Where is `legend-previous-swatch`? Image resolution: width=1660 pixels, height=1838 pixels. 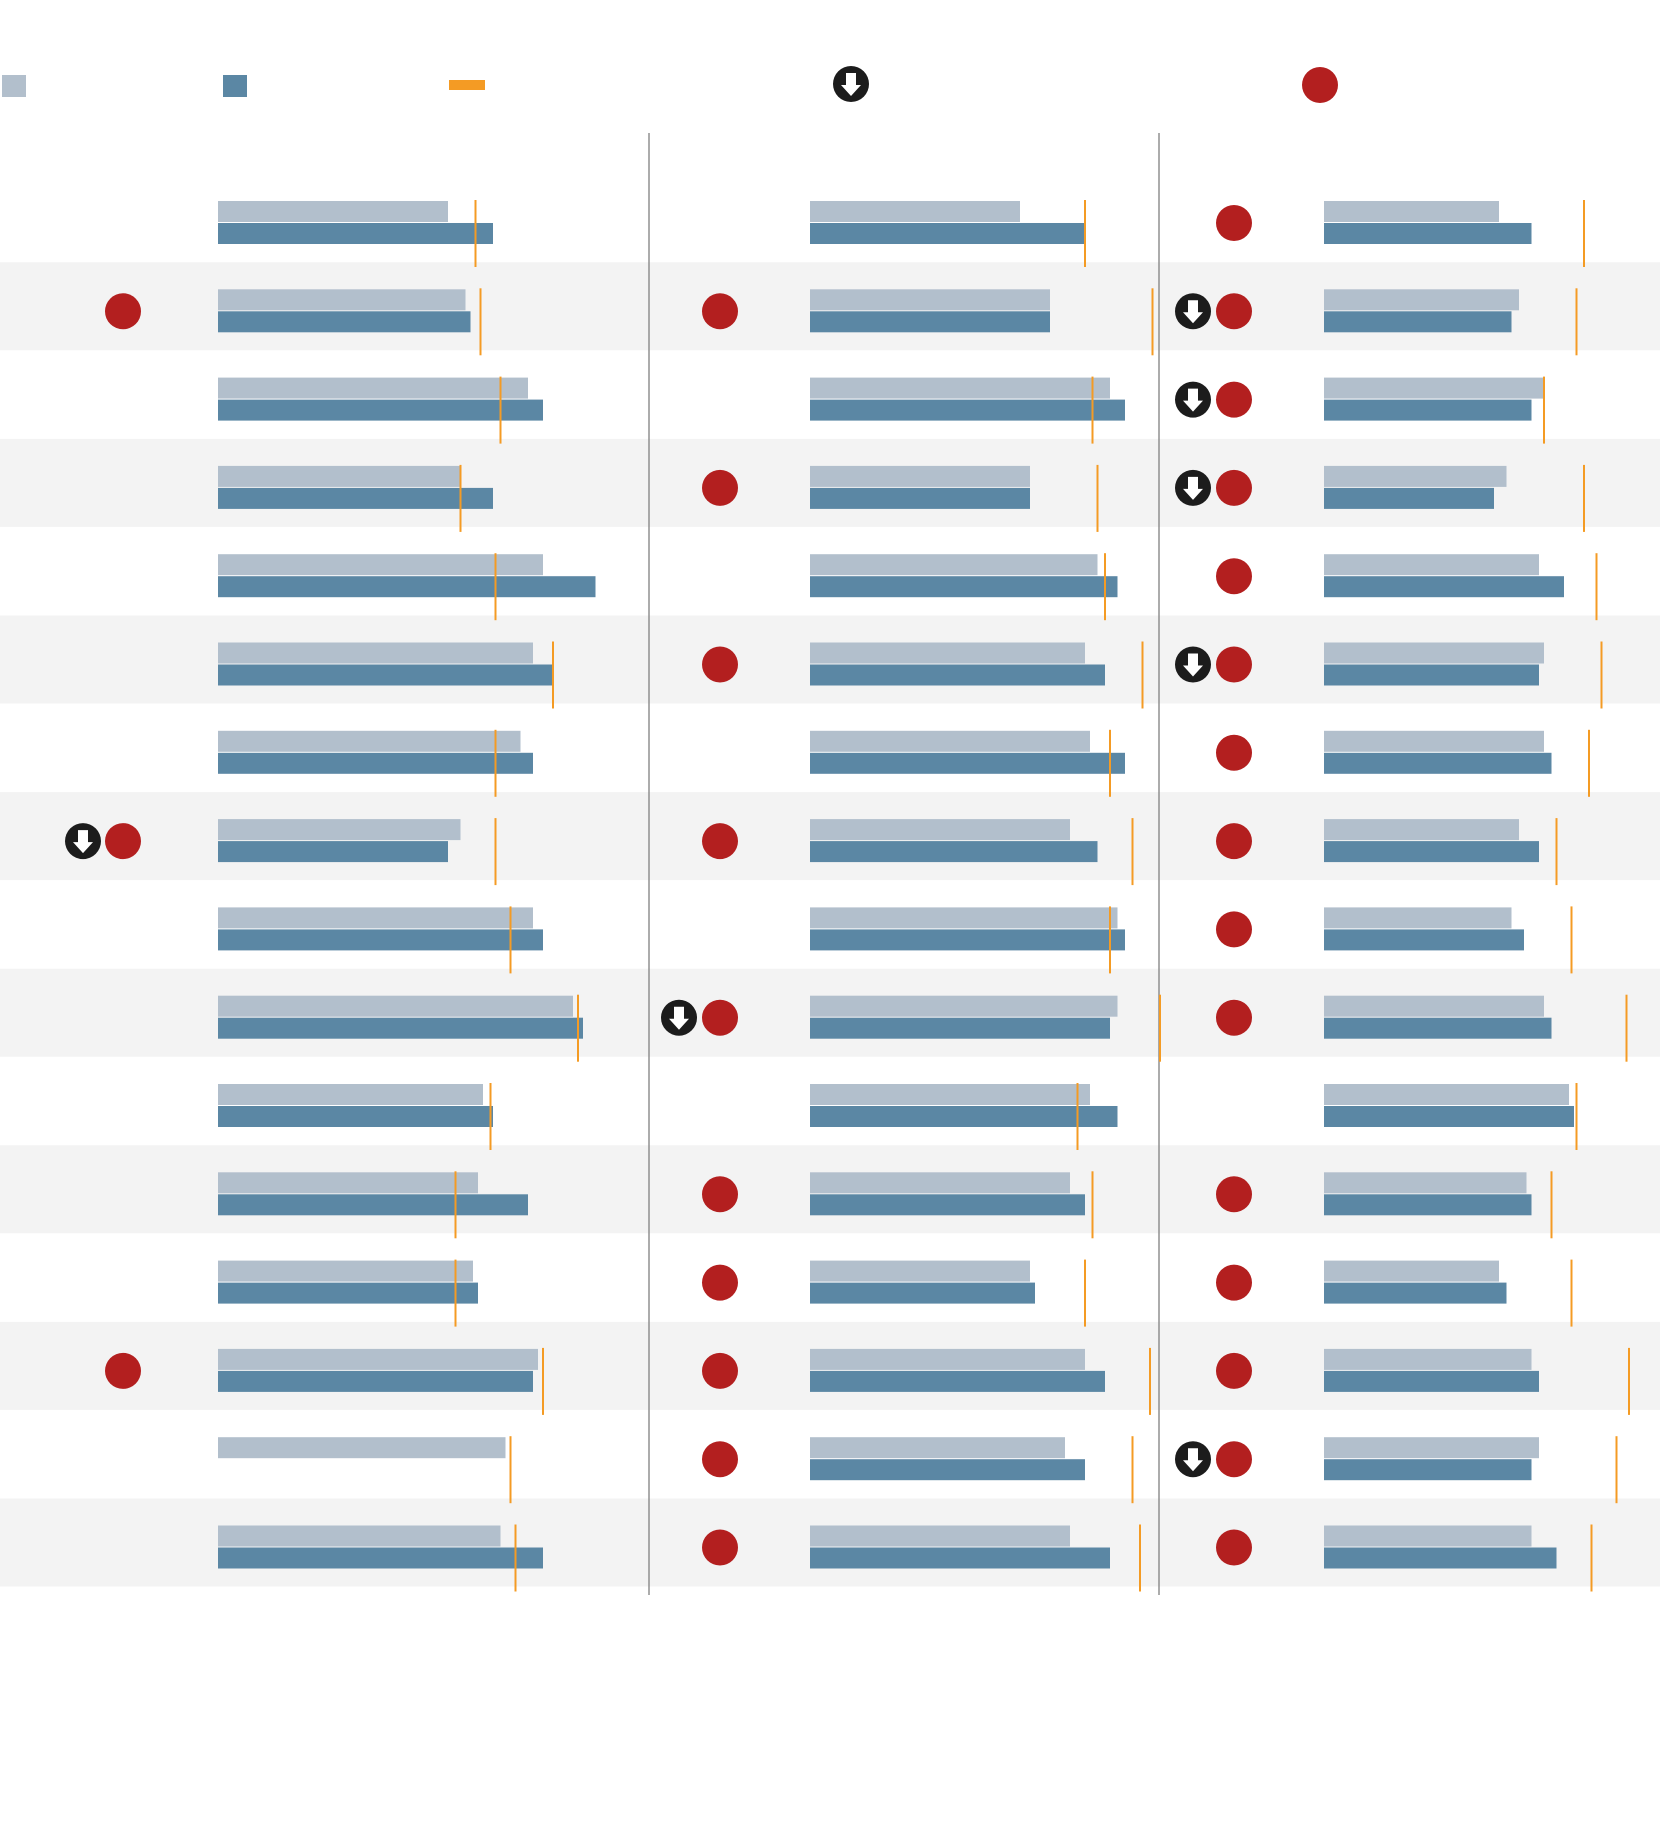 legend-previous-swatch is located at coordinates (14, 86).